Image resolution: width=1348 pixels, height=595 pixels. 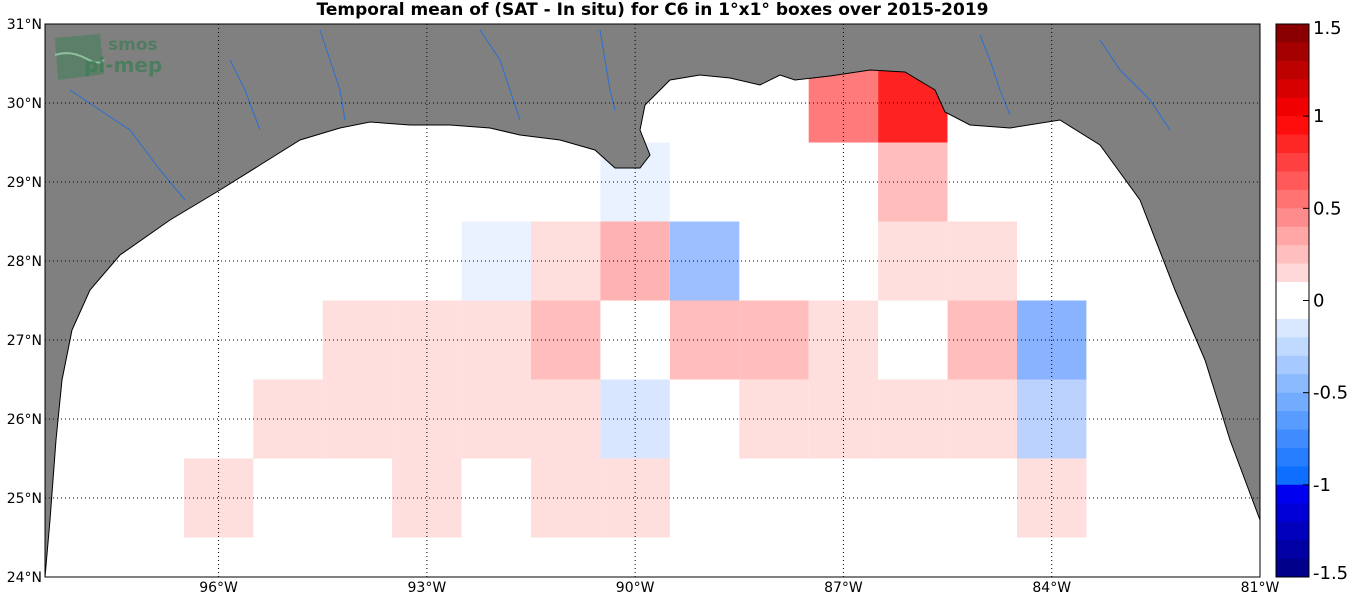 What do you see at coordinates (24, 578) in the screenshot?
I see `latitude-tick-label: 24°N` at bounding box center [24, 578].